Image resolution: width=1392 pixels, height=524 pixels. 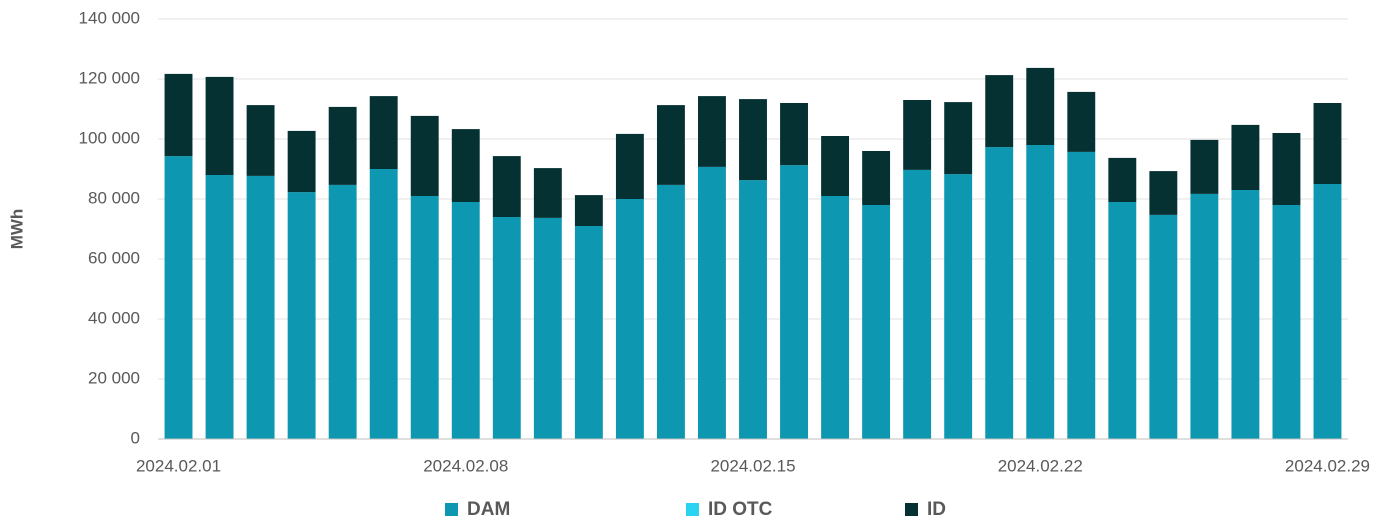 I want to click on x-tick-label: 2024.02.15, so click(x=752, y=465).